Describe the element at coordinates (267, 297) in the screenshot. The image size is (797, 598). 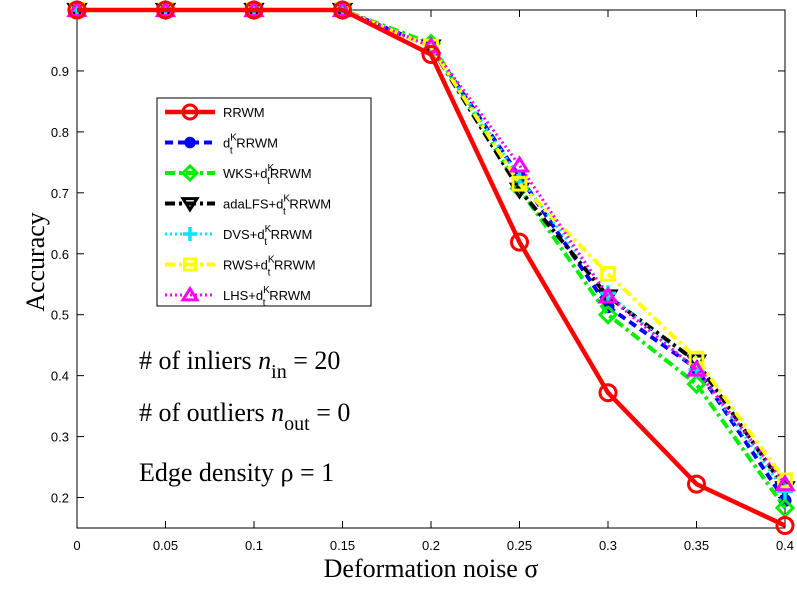
I see `legend-label: LHS+dK t RRWM` at that location.